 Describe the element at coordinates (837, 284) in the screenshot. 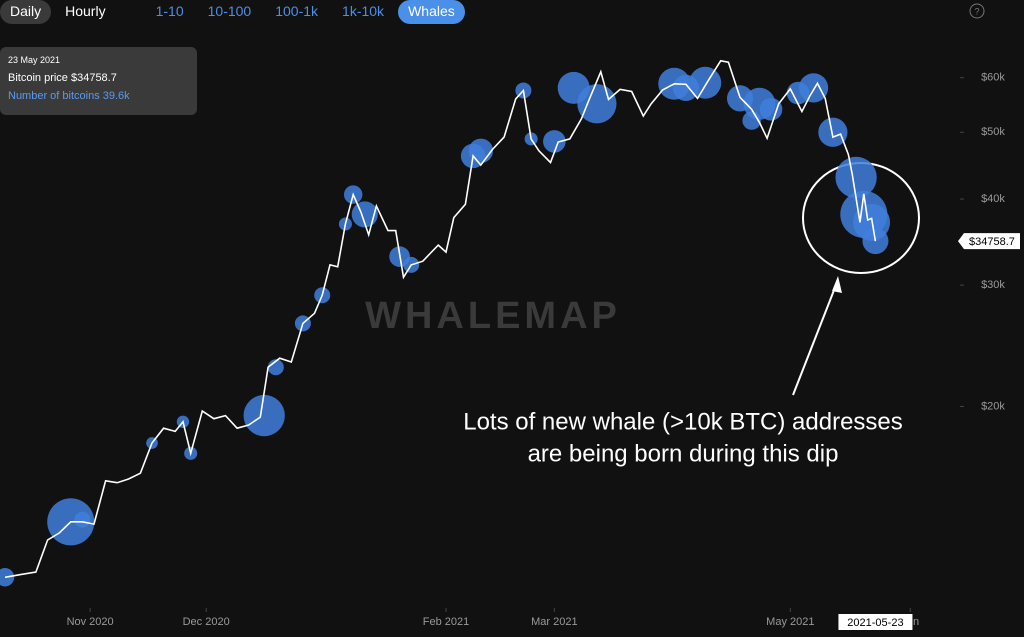

I see `arrow-head` at that location.